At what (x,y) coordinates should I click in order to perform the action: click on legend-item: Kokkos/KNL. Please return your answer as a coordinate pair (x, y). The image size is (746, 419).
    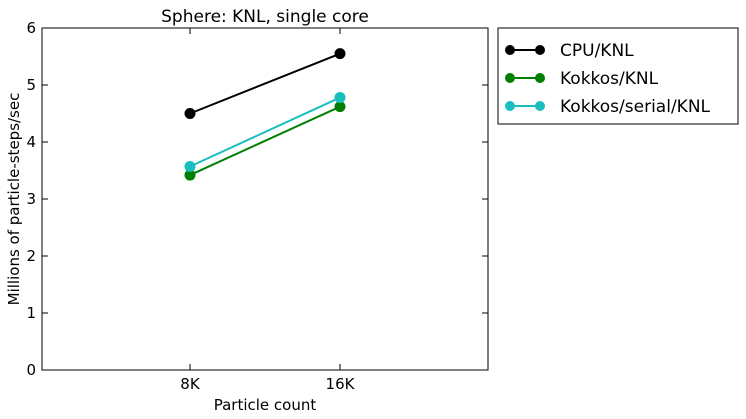
    Looking at the image, I should click on (582, 79).